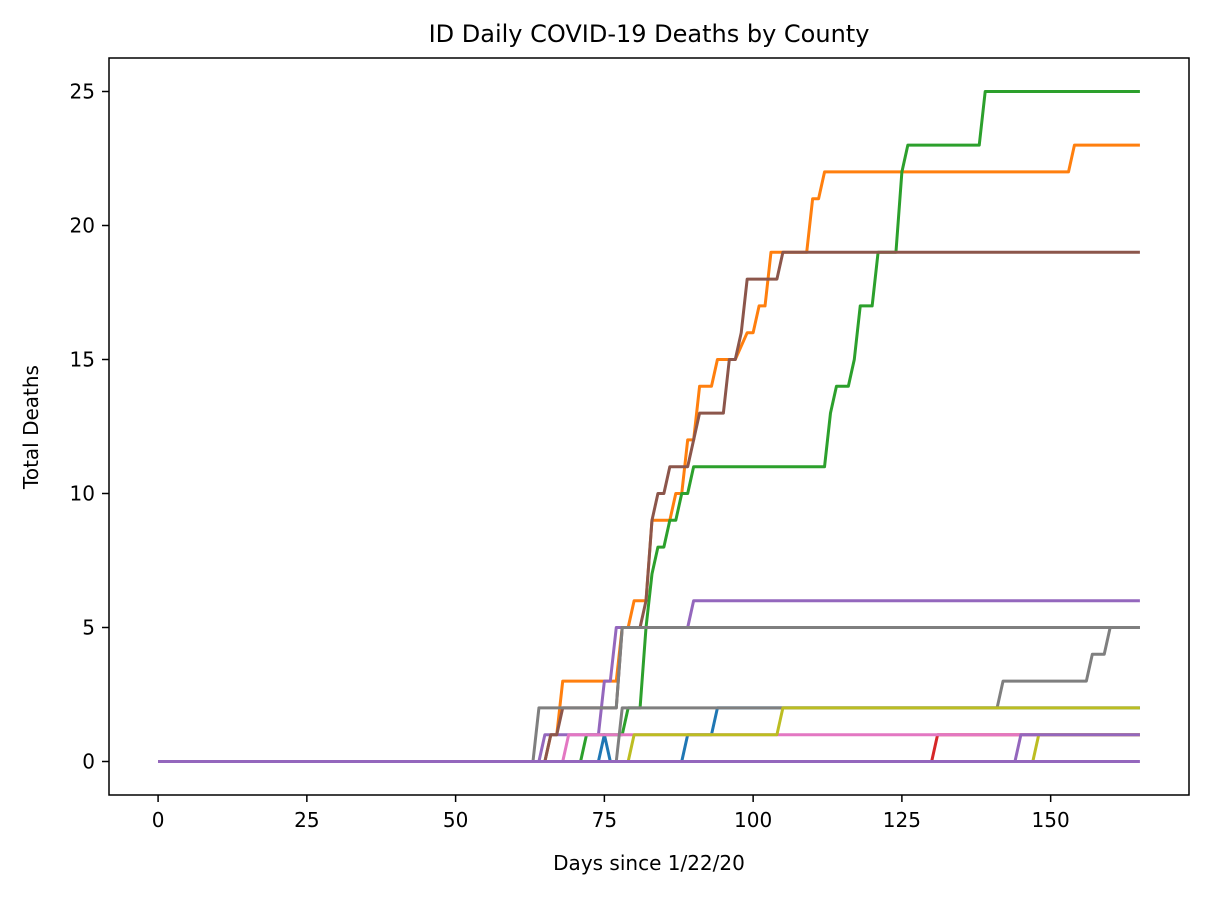  What do you see at coordinates (604, 820) in the screenshot?
I see `x-tick-label: 75` at bounding box center [604, 820].